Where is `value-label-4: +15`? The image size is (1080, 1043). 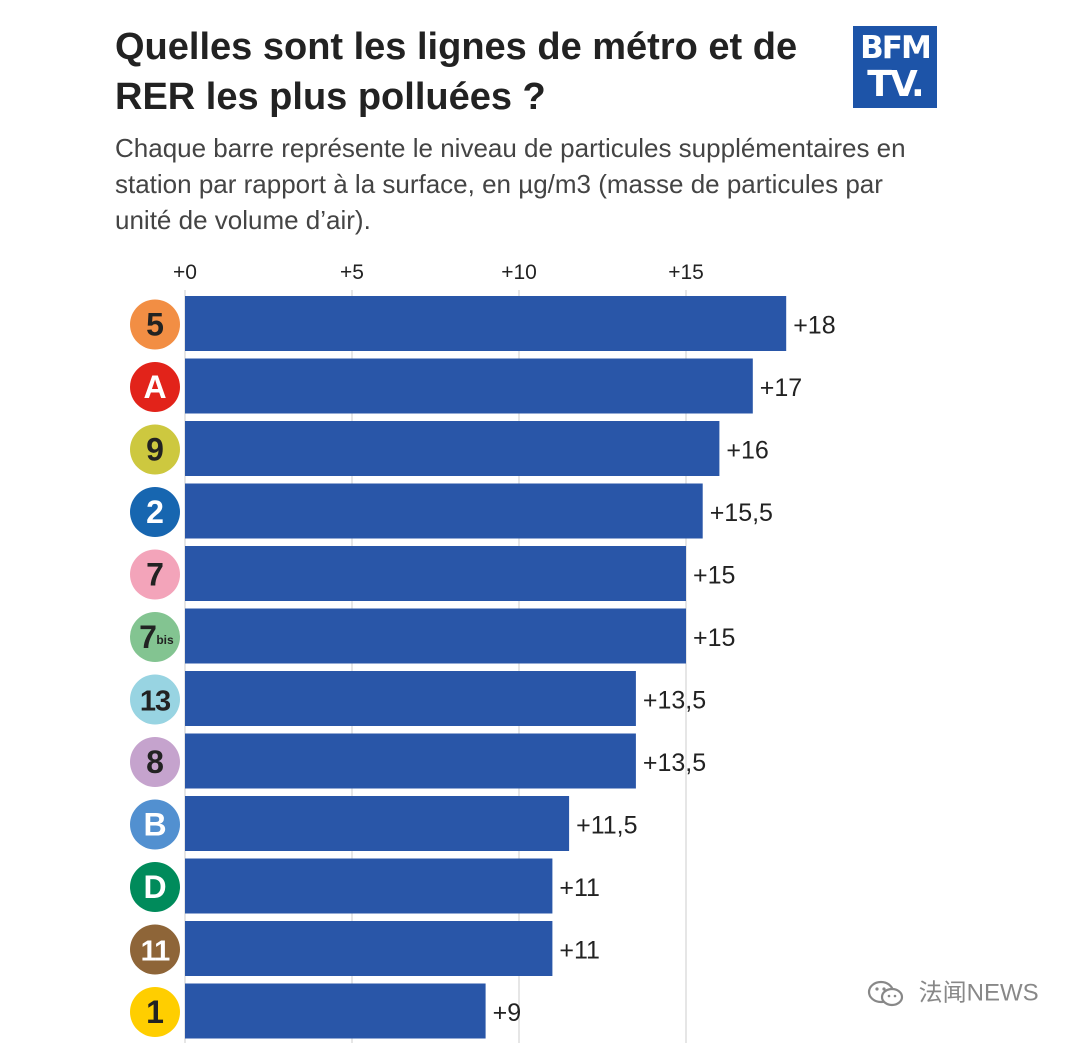 value-label-4: +15 is located at coordinates (714, 576).